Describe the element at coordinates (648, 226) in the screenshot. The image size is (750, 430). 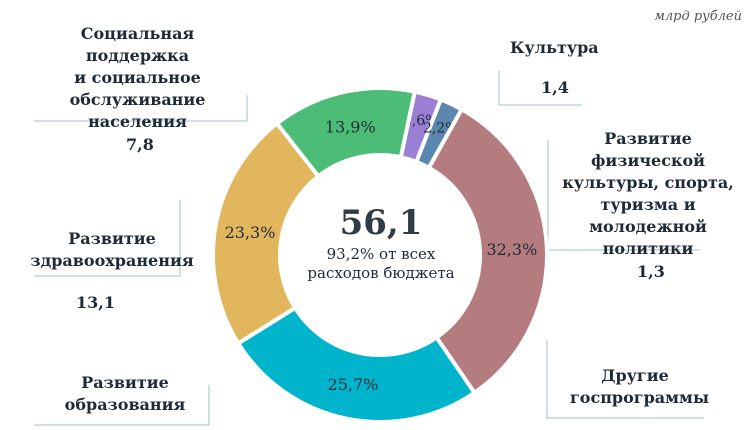
I see `label-sport-line4: молодежной` at that location.